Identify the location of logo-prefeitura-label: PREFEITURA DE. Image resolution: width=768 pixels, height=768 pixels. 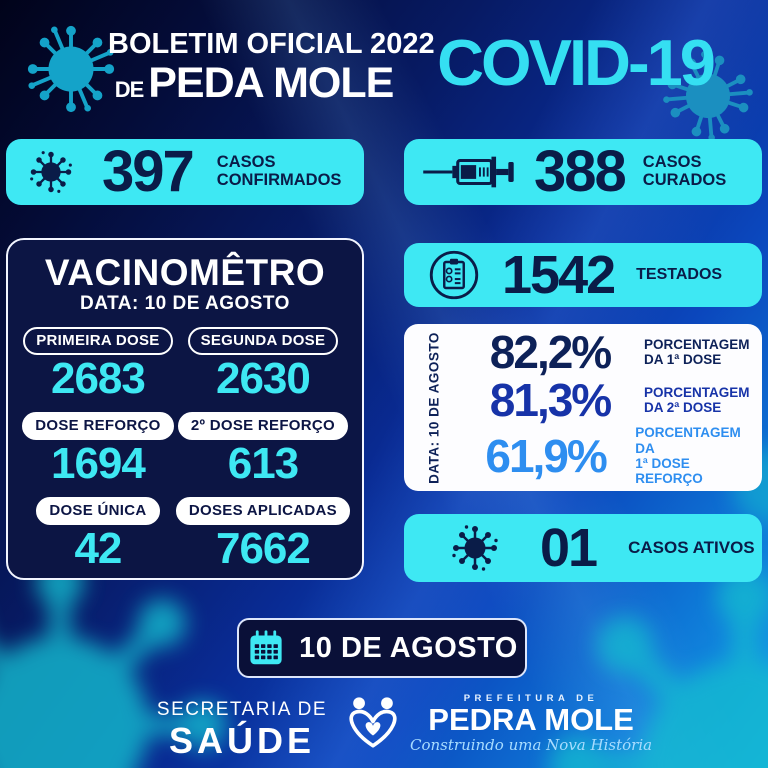
(531, 698).